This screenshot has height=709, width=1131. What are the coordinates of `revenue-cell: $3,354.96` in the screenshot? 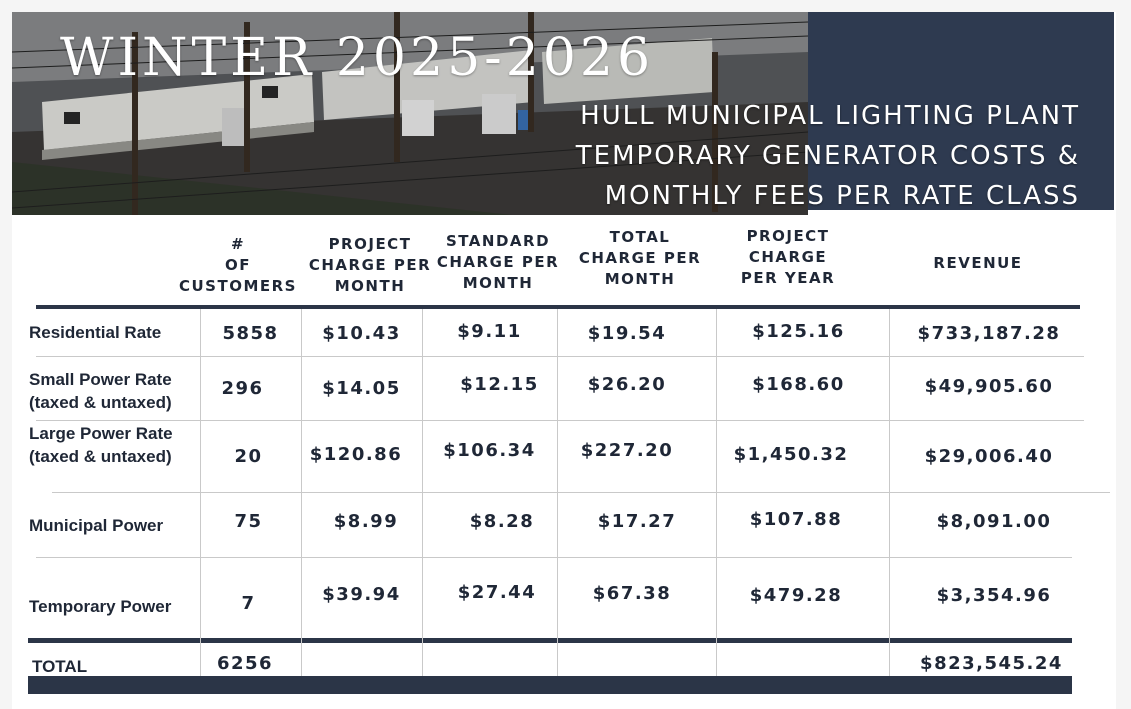 It's located at (994, 595).